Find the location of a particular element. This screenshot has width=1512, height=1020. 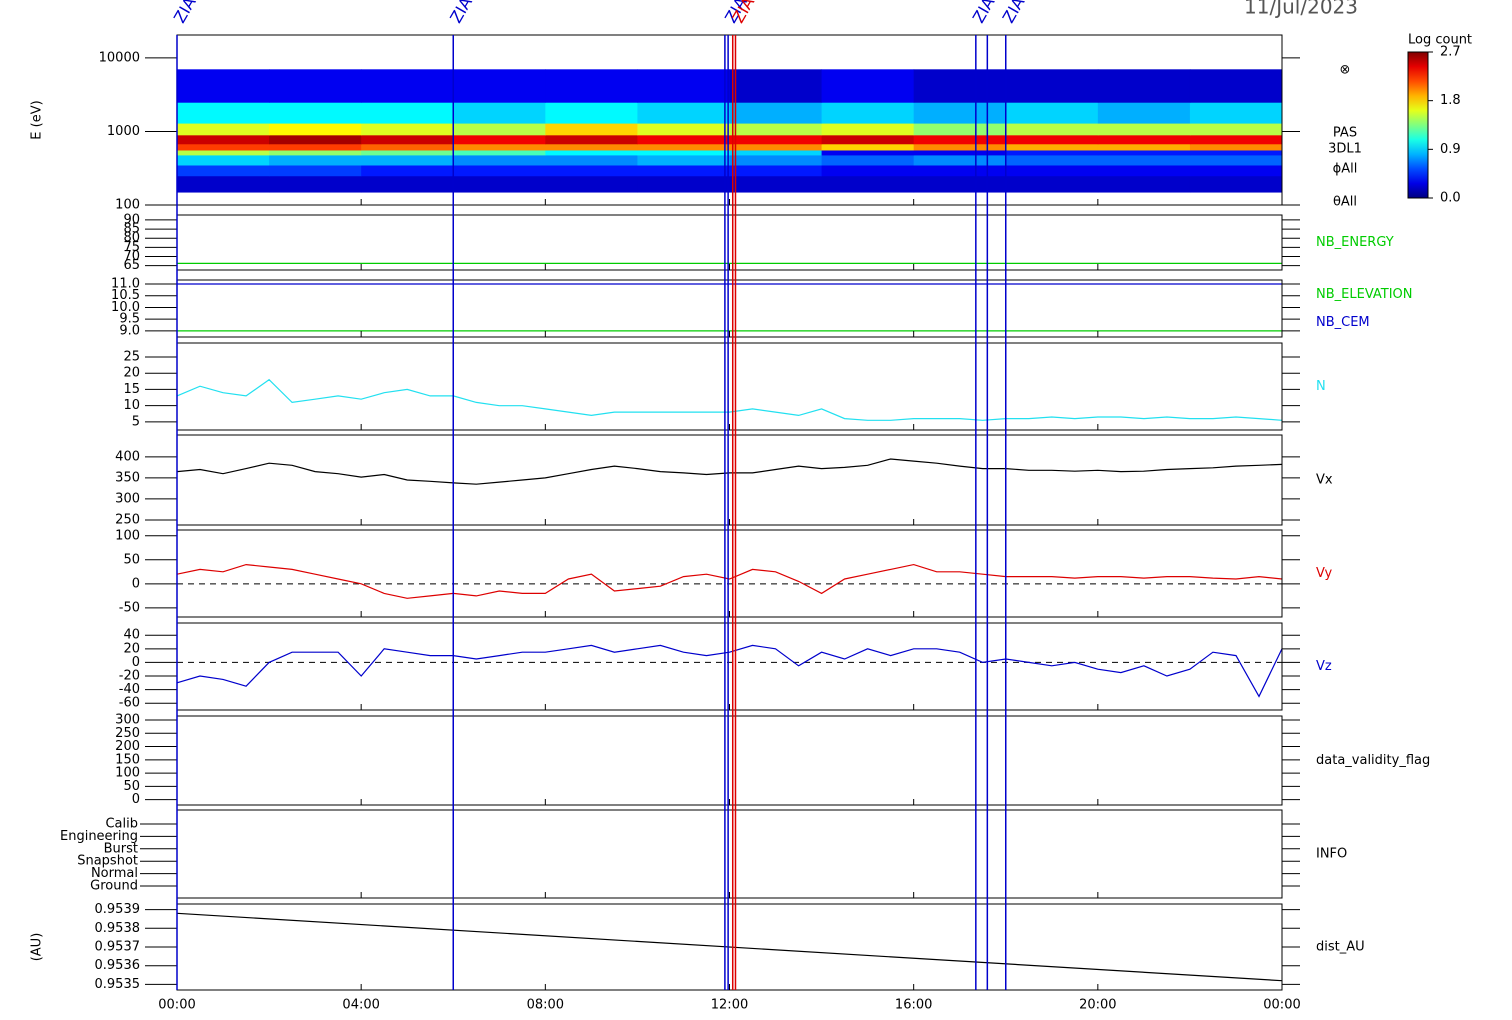

x-tick-label: 00:00 is located at coordinates (1281, 1005).